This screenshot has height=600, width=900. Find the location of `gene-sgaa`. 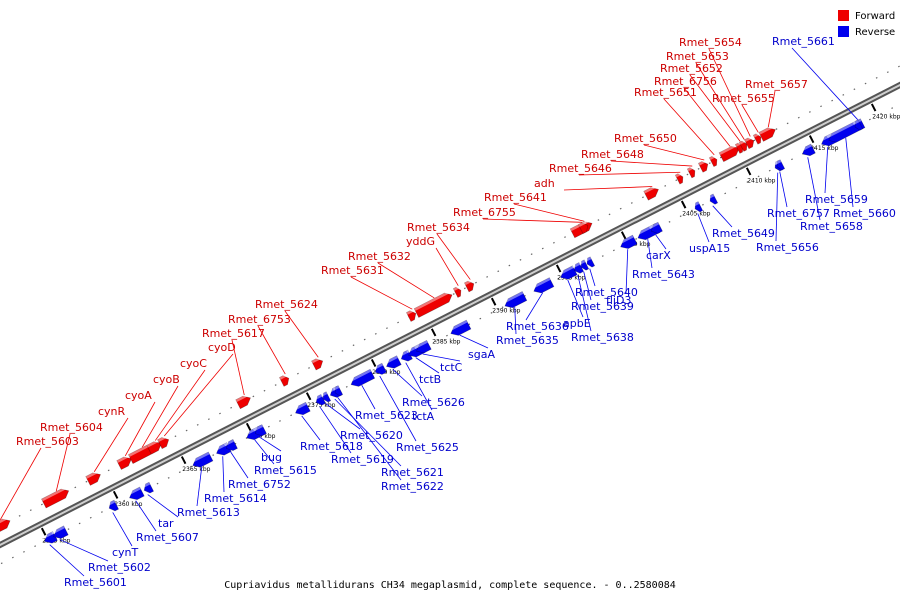

gene-sgaa is located at coordinates (460, 328).